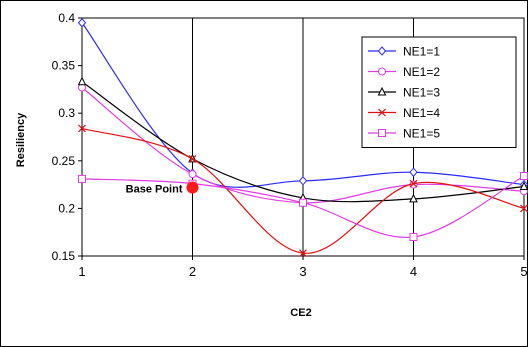 This screenshot has height=347, width=528. What do you see at coordinates (64, 161) in the screenshot?
I see `y-tick-label: 0.25` at bounding box center [64, 161].